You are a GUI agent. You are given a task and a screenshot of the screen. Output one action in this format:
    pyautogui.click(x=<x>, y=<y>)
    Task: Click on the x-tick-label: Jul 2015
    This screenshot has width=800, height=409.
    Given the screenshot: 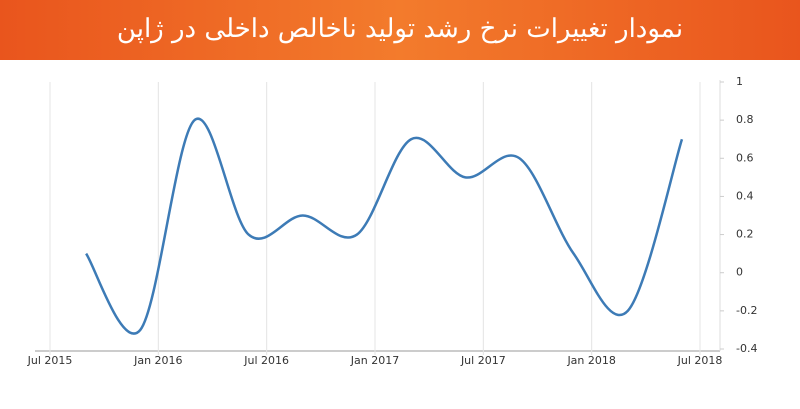 What is the action you would take?
    pyautogui.click(x=50, y=360)
    